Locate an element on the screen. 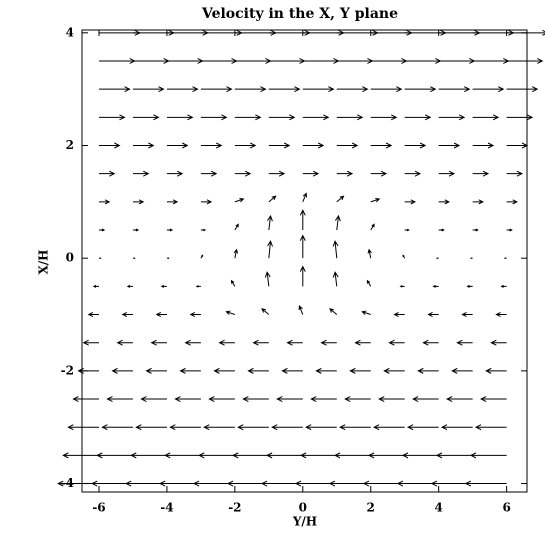  x-tick-label: 2 is located at coordinates (371, 508).